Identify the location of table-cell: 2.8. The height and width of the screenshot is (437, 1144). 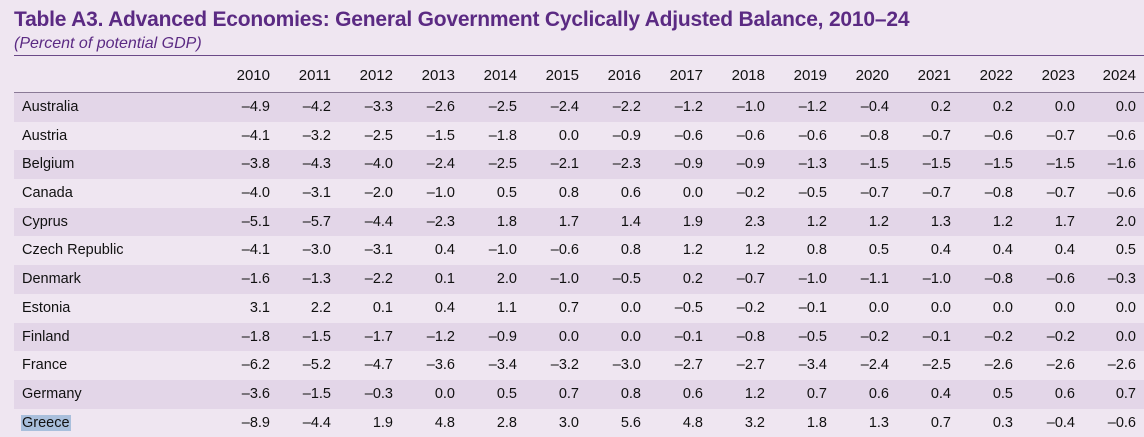
(506, 422).